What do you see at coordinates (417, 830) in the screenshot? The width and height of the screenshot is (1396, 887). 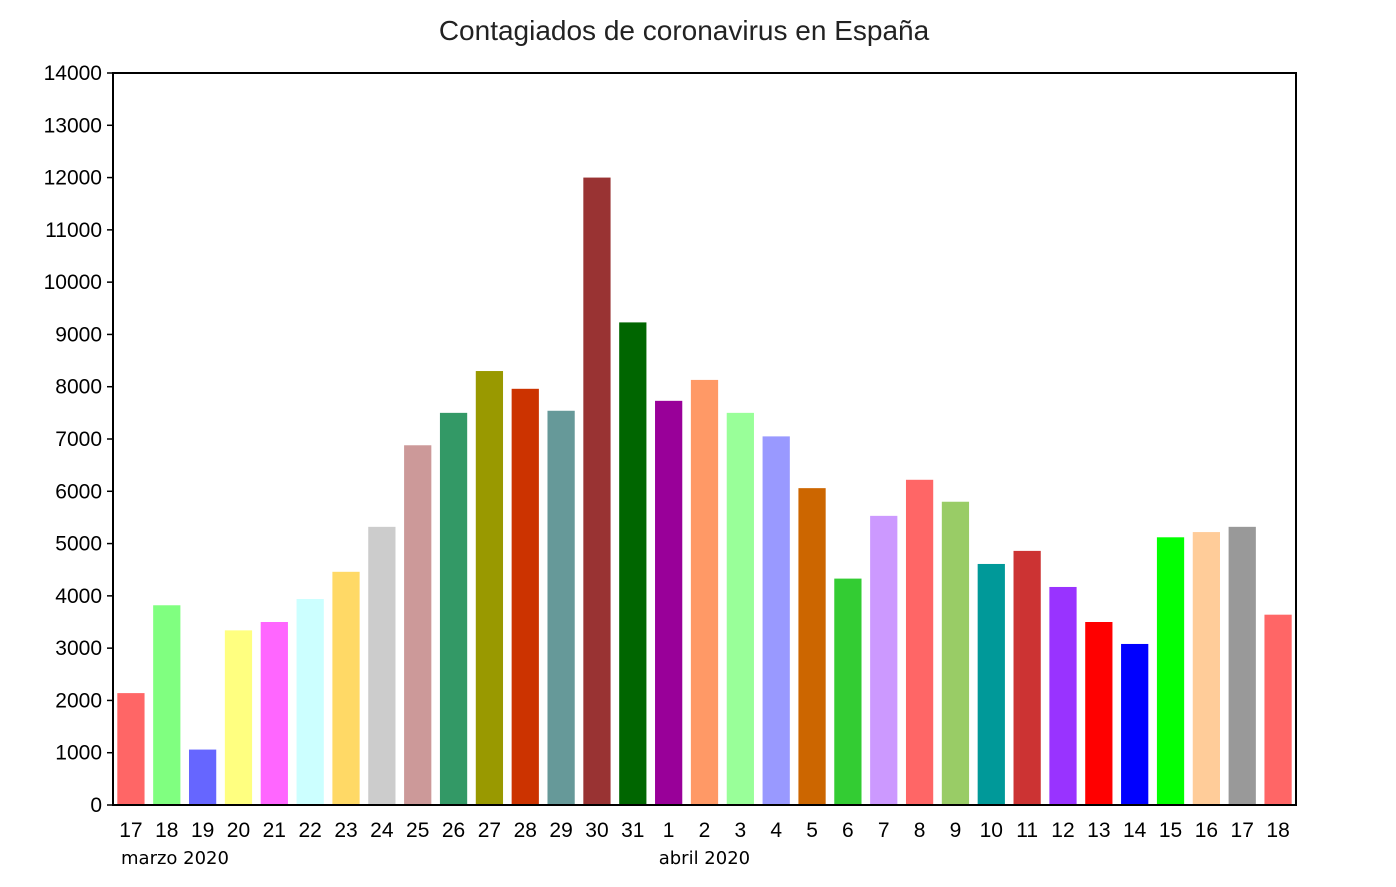 I see `x-tick-label: 25` at bounding box center [417, 830].